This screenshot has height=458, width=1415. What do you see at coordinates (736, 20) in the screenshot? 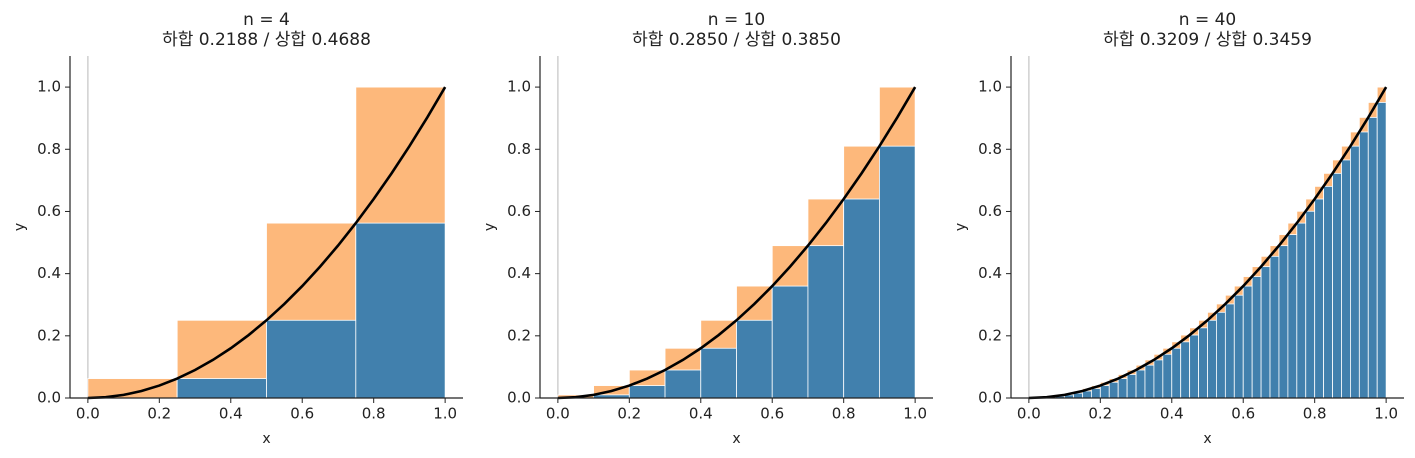
I see `chart-title: n = 10` at bounding box center [736, 20].